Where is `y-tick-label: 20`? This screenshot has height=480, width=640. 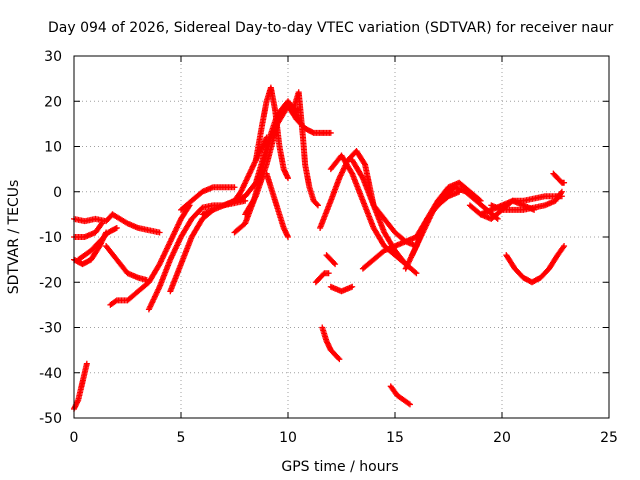
y-tick-label: 20 is located at coordinates (53, 102).